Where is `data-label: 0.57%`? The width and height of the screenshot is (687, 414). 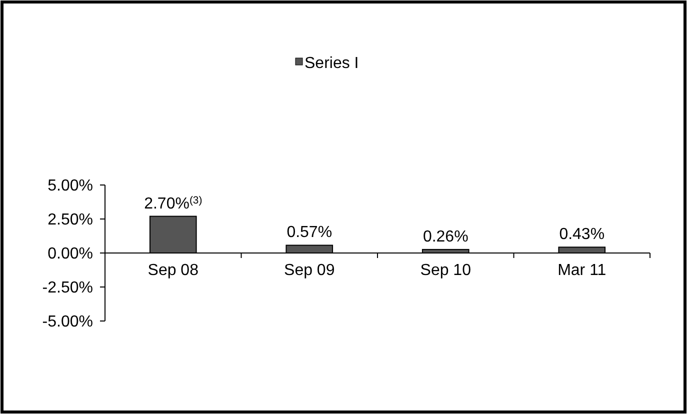
data-label: 0.57% is located at coordinates (309, 233).